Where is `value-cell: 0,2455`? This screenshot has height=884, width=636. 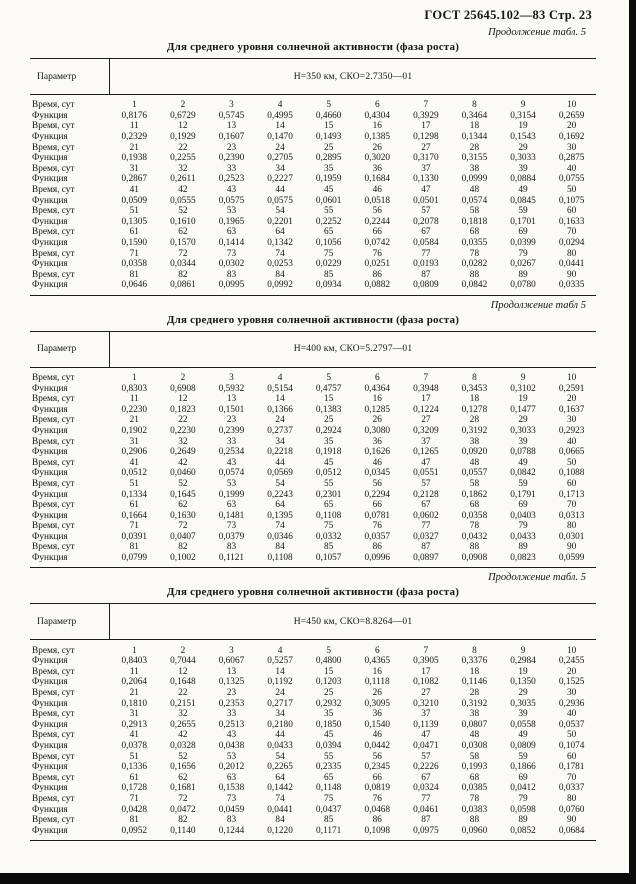
value-cell: 0,2455 is located at coordinates (571, 661).